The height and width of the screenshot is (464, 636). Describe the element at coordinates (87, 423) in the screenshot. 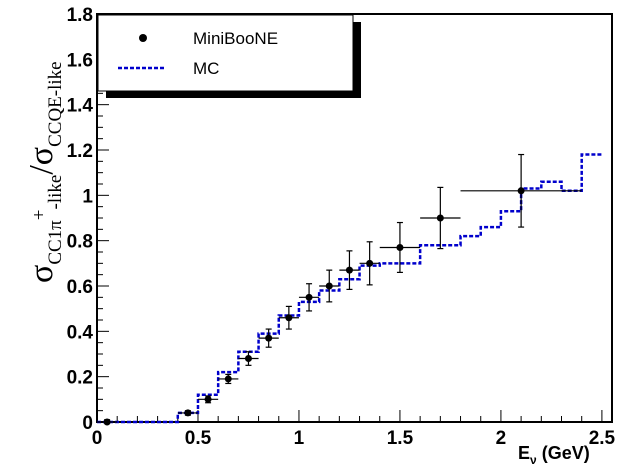

I see `y-tick-label: 0` at that location.